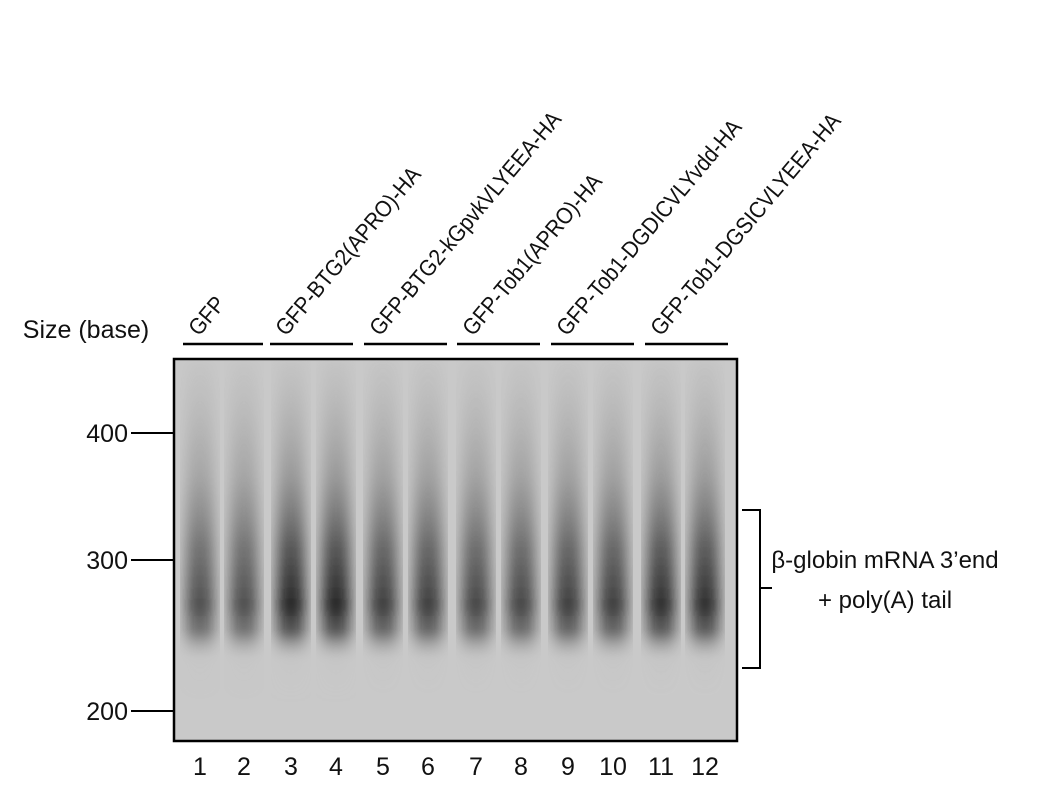 The width and height of the screenshot is (1055, 787). What do you see at coordinates (661, 767) in the screenshot?
I see `lane-number: 11` at bounding box center [661, 767].